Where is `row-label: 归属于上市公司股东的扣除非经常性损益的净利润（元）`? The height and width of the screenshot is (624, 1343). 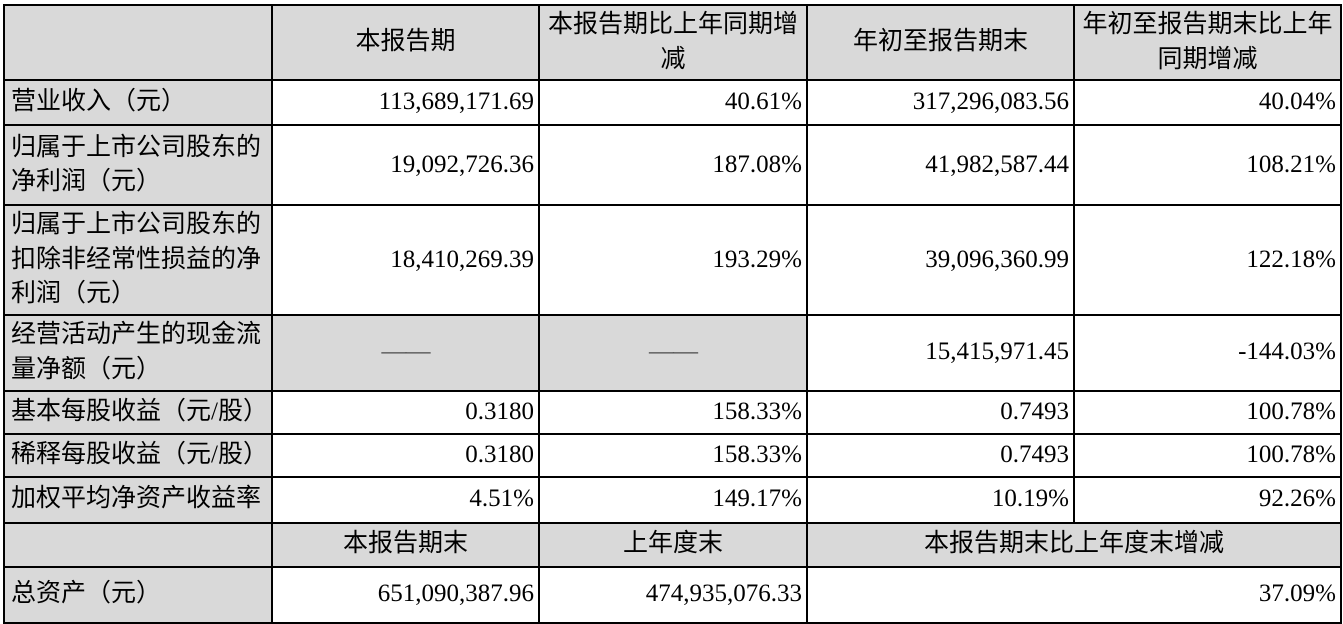
row-label: 归属于上市公司股东的扣除非经常性损益的净利润（元） is located at coordinates (138, 260).